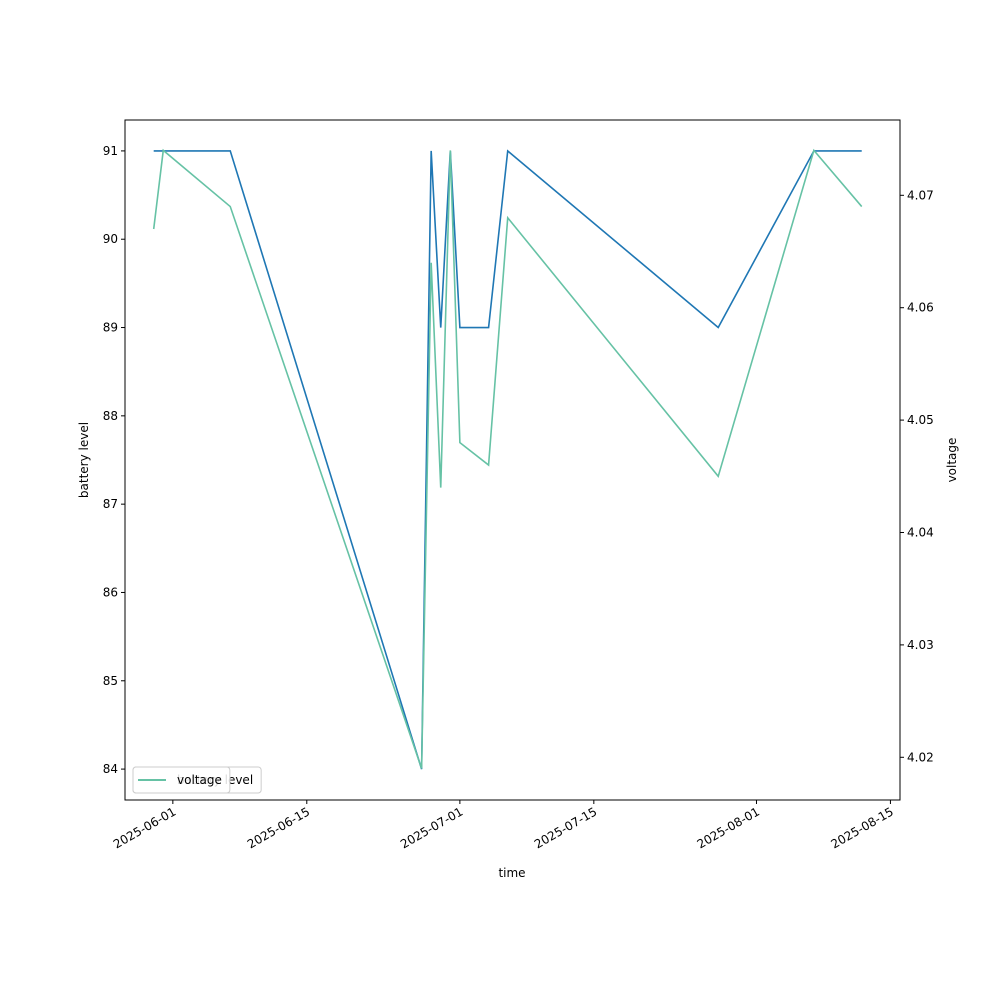 This screenshot has height=1004, width=1000. Describe the element at coordinates (920, 532) in the screenshot. I see `y2-tick-label: 4.04` at that location.